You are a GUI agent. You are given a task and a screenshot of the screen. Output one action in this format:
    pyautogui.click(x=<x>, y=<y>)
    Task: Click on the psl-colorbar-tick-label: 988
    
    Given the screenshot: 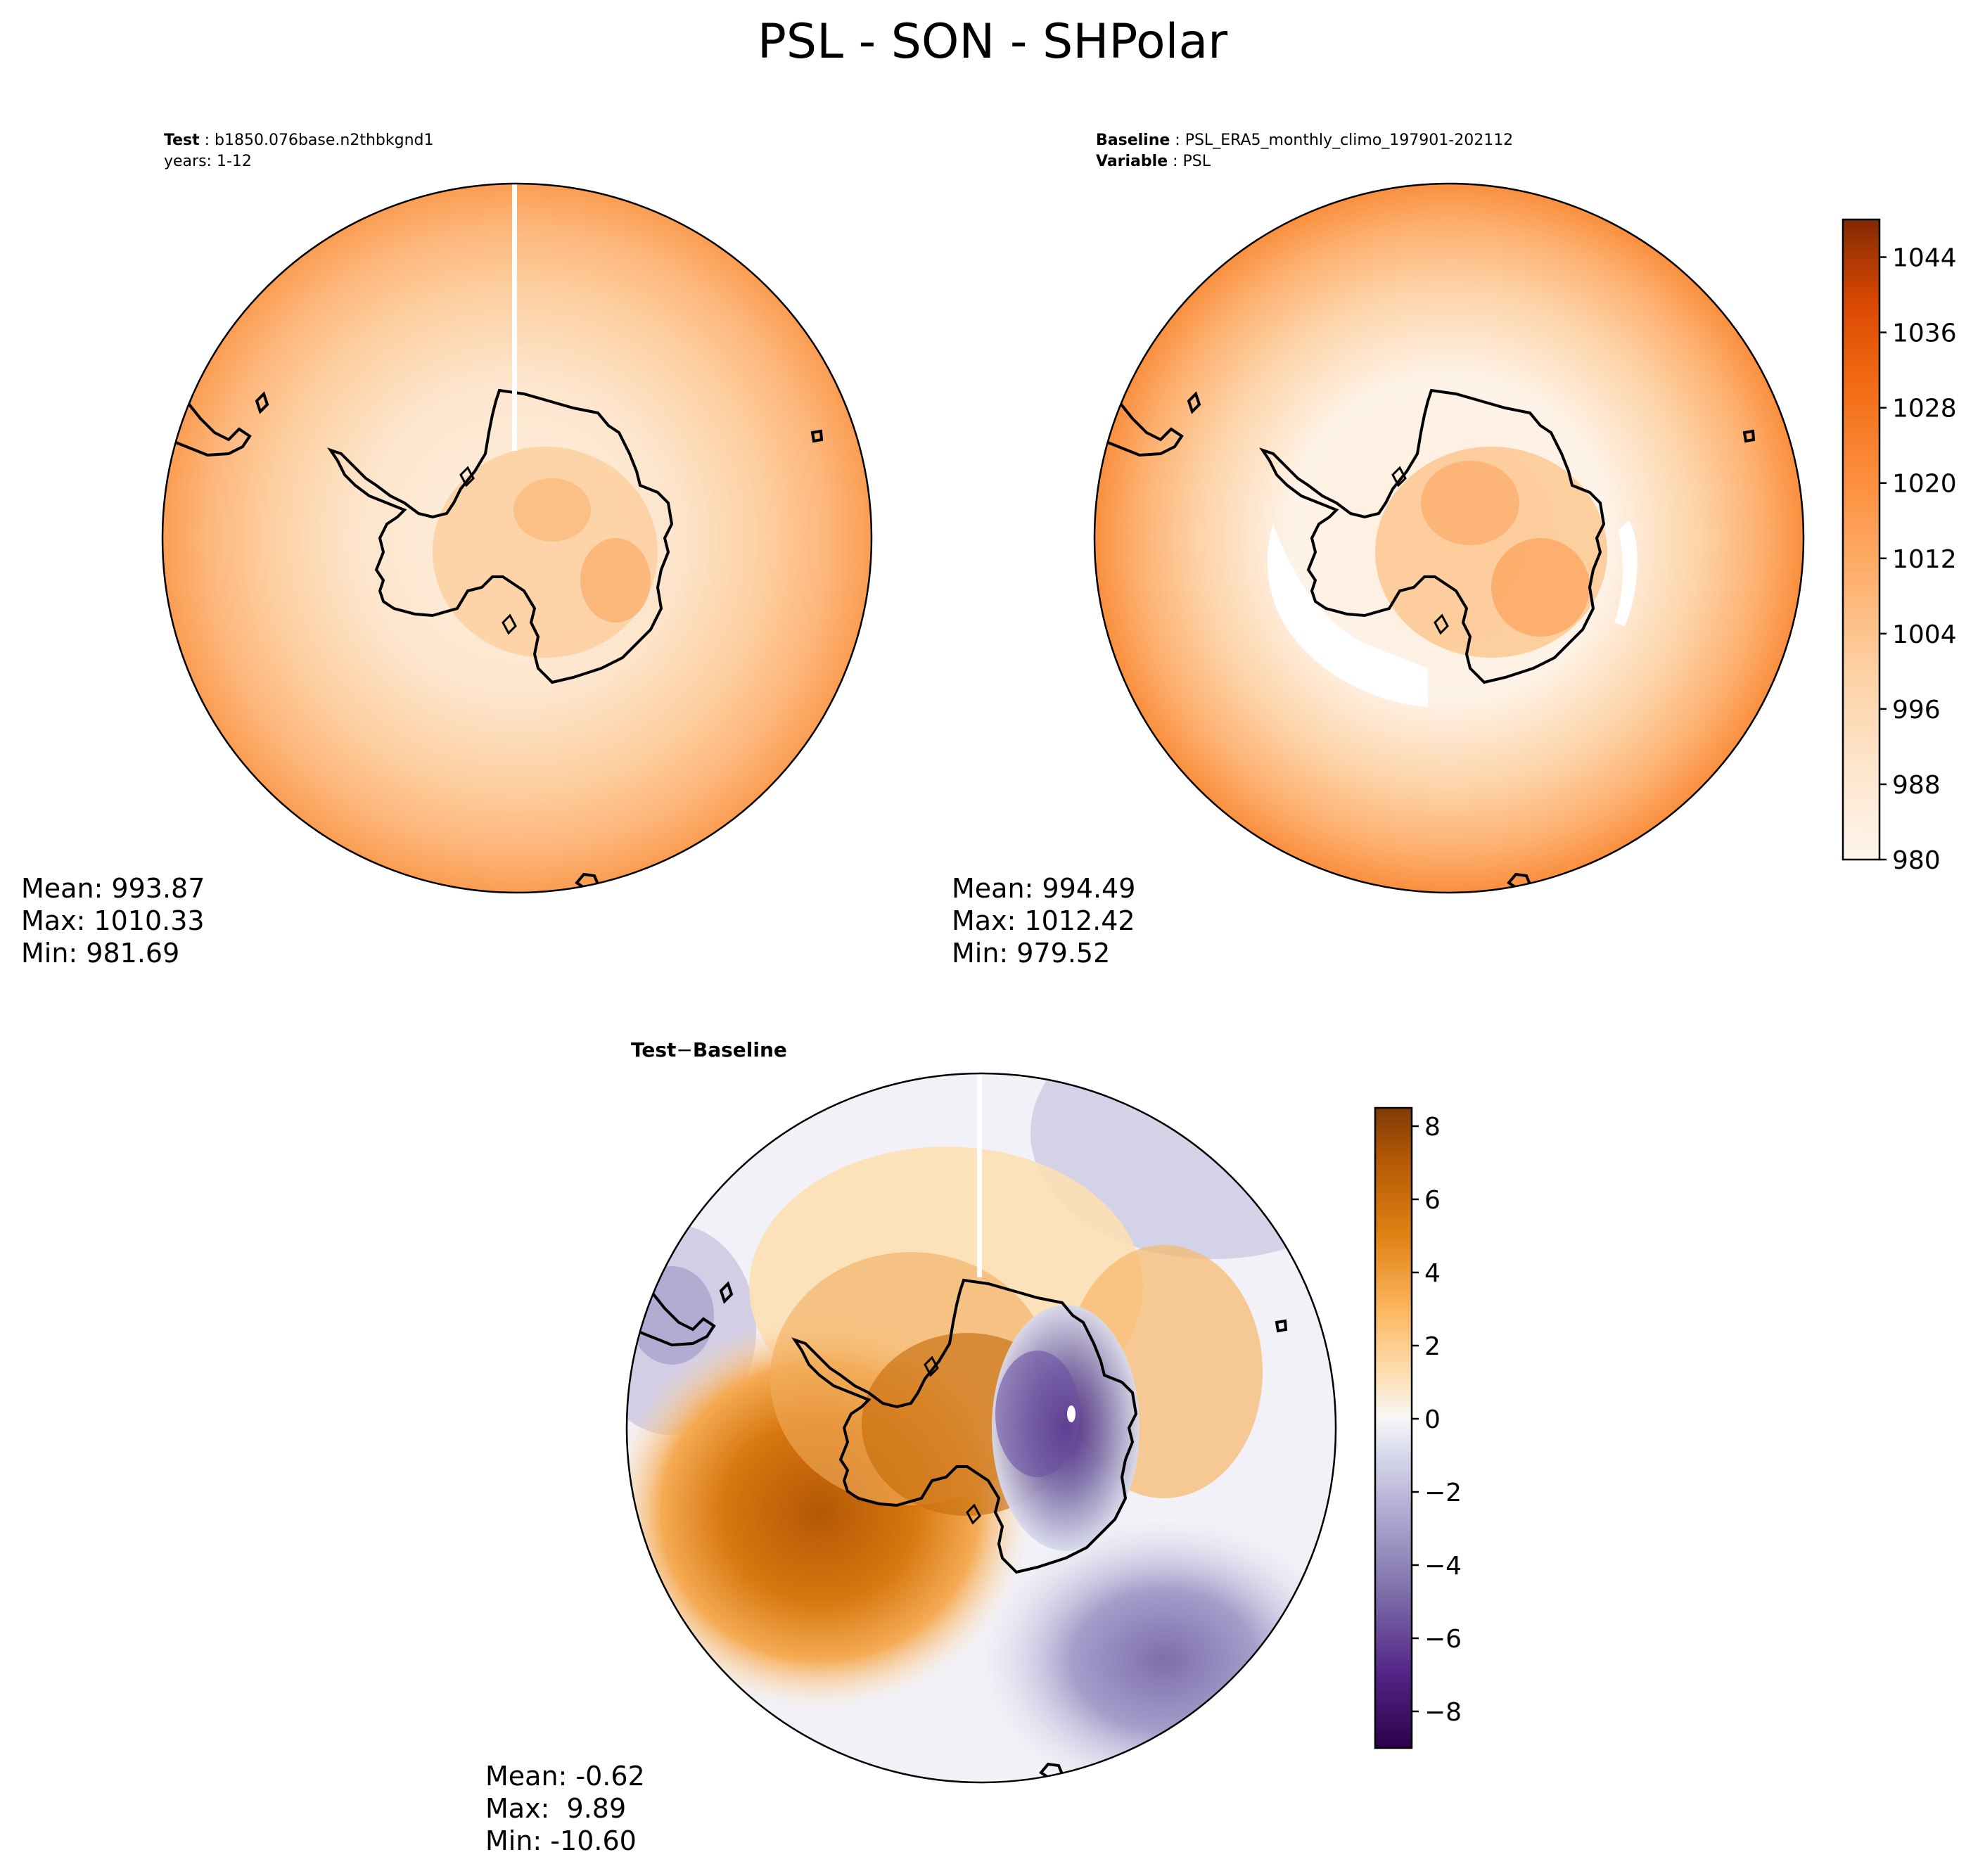 What is the action you would take?
    pyautogui.click(x=1916, y=786)
    